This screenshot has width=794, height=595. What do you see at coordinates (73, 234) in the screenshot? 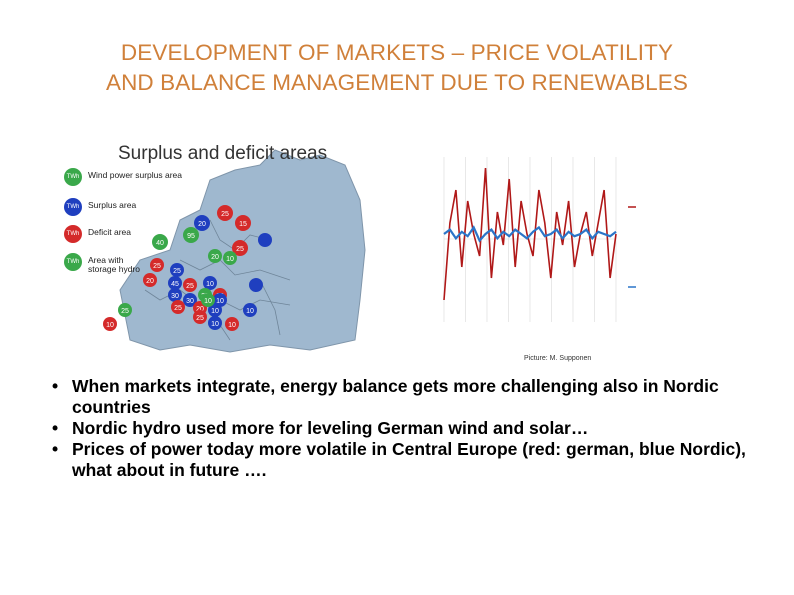
I see `red-circle-icon: TWh` at bounding box center [73, 234].